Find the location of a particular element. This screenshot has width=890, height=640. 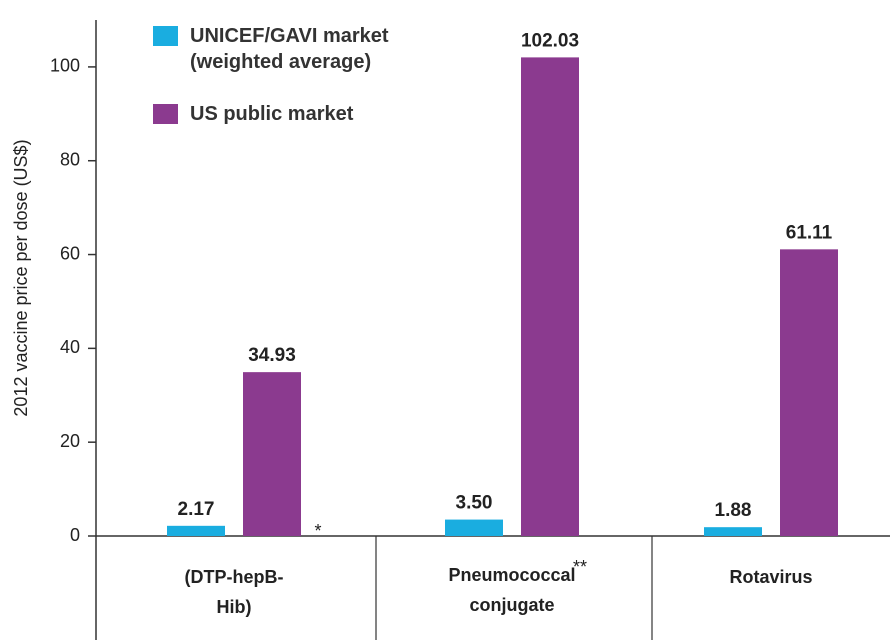

legend-label: US public market is located at coordinates (272, 114).